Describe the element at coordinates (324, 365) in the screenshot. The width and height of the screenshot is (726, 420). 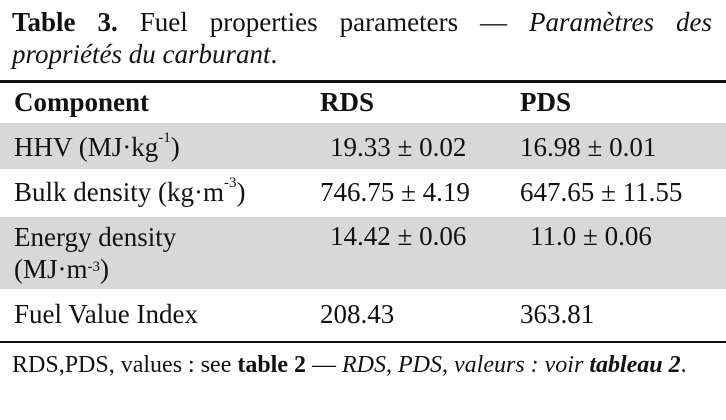
I see `note-dash: —` at that location.